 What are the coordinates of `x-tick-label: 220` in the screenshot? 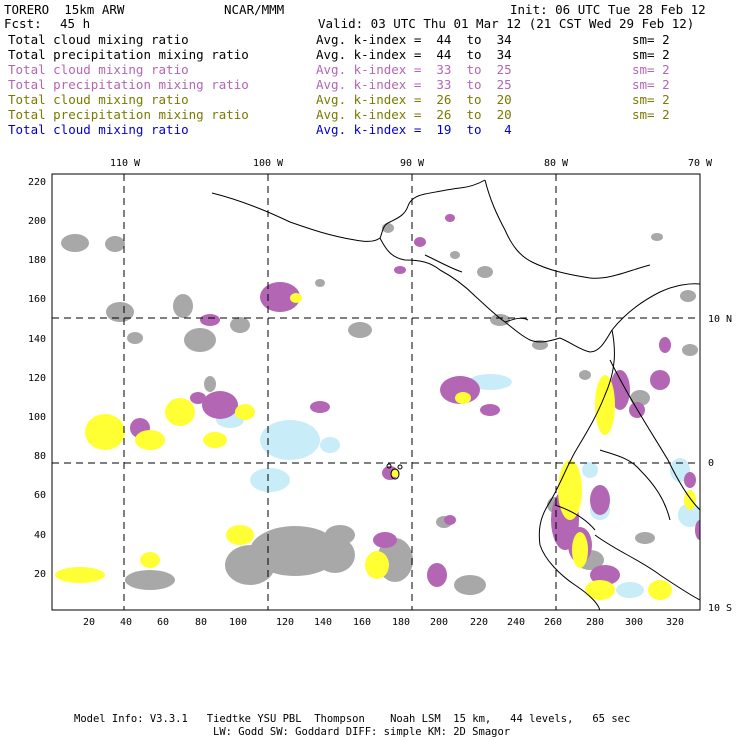 It's located at (479, 622).